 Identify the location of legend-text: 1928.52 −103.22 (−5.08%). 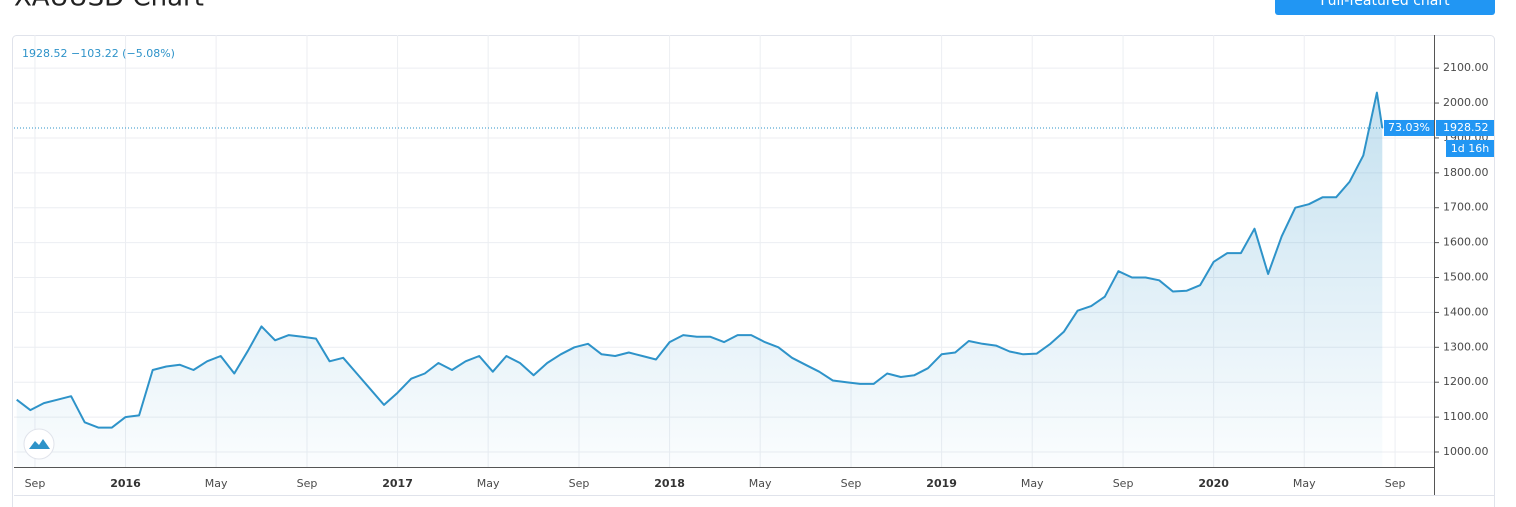
(98, 53).